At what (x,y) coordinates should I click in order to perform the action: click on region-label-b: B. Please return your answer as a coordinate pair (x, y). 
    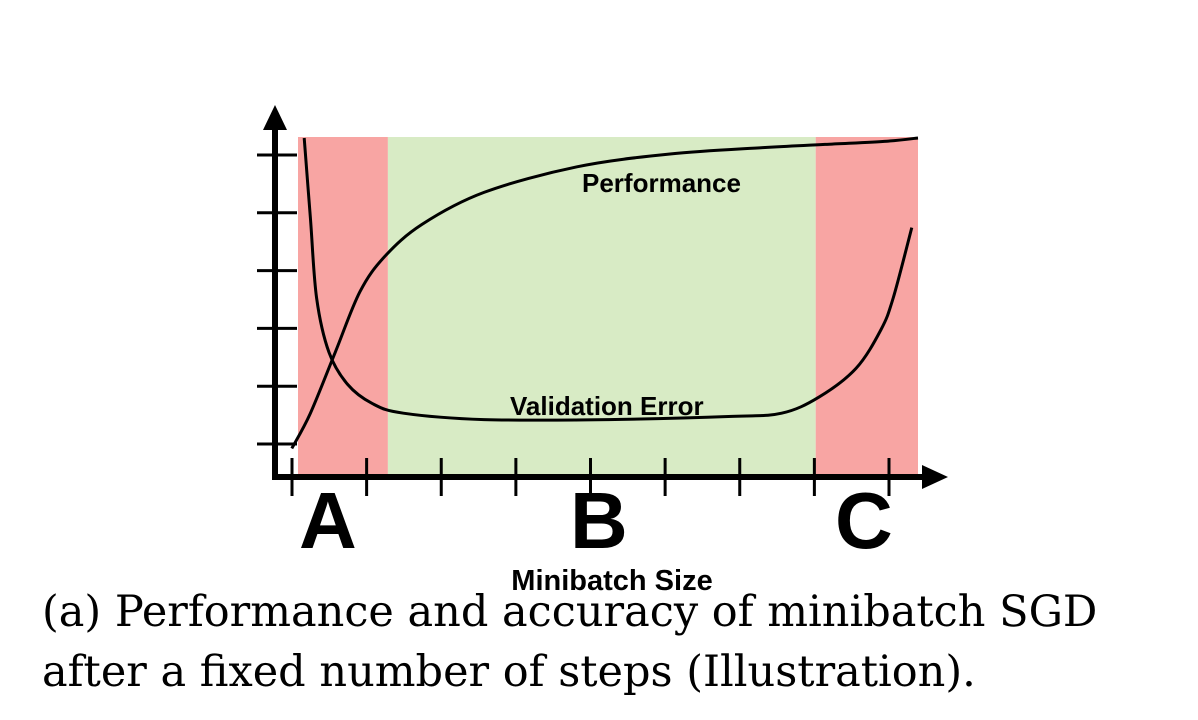
    Looking at the image, I should click on (599, 520).